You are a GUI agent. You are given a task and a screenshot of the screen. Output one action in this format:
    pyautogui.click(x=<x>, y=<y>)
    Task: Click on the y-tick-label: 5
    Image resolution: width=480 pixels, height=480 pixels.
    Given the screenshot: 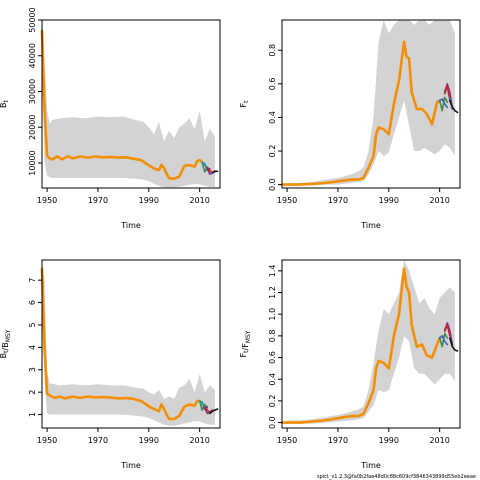 What is the action you would take?
    pyautogui.click(x=32, y=324)
    